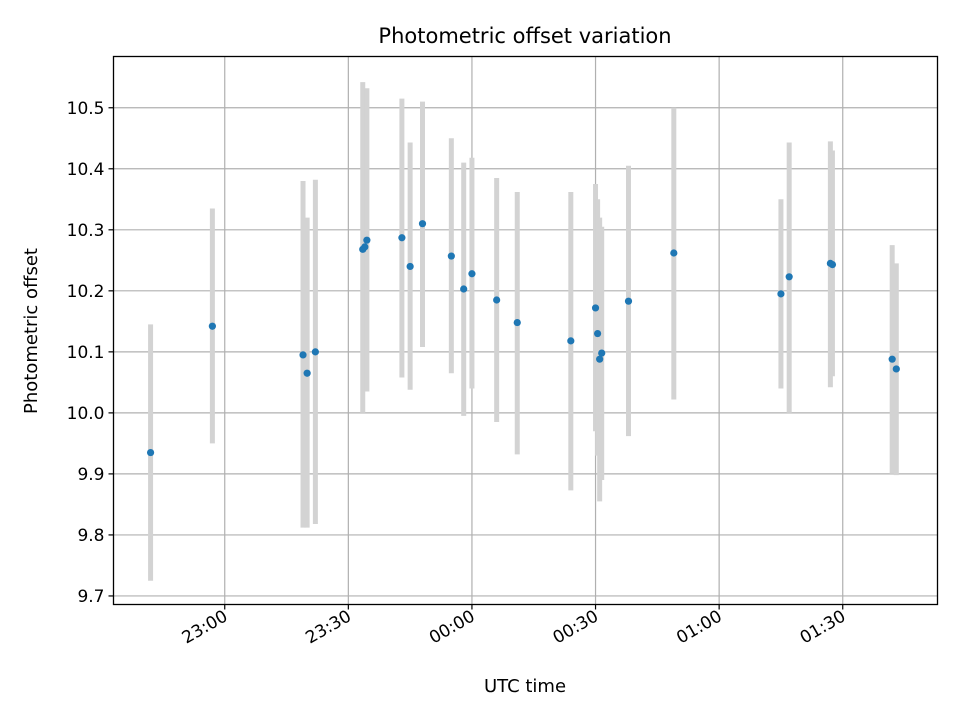 This screenshot has width=960, height=720. Describe the element at coordinates (86, 414) in the screenshot. I see `y-tick-label: 10.0` at that location.